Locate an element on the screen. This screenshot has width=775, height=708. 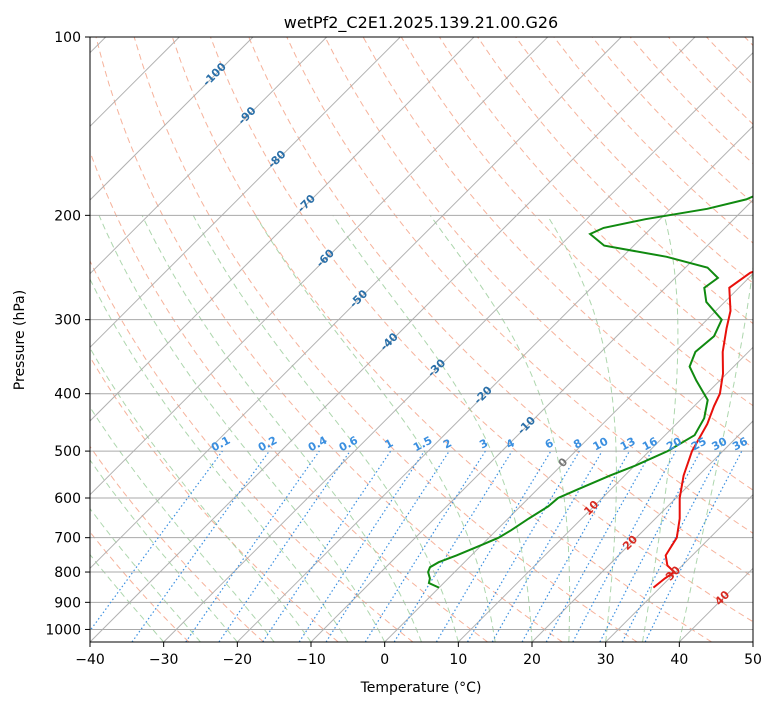
isotherm-label: -60 is located at coordinates (325, 257).